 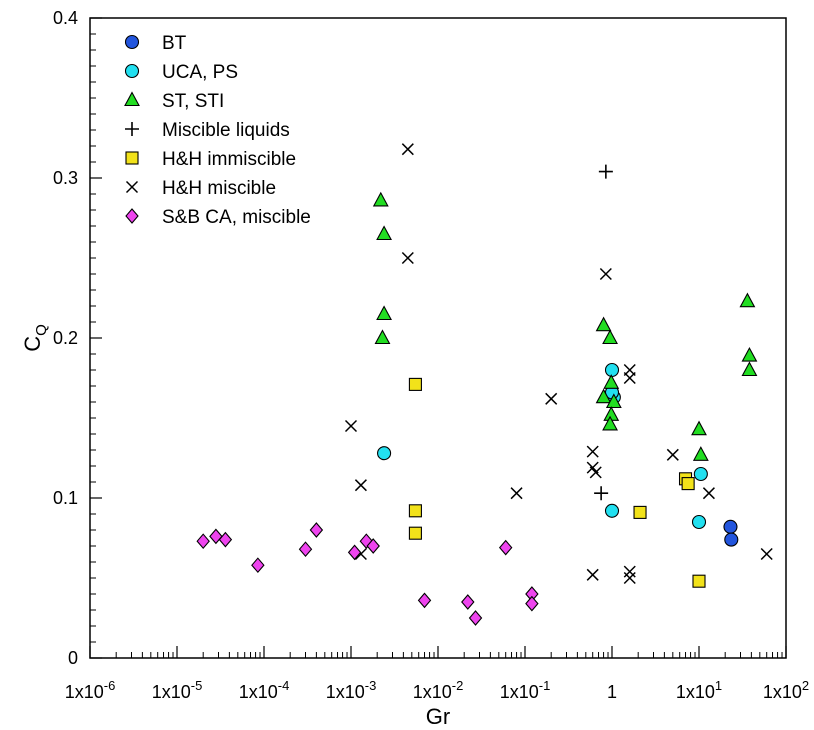 What do you see at coordinates (542, 446) in the screenshot?
I see `series-uca-ps` at bounding box center [542, 446].